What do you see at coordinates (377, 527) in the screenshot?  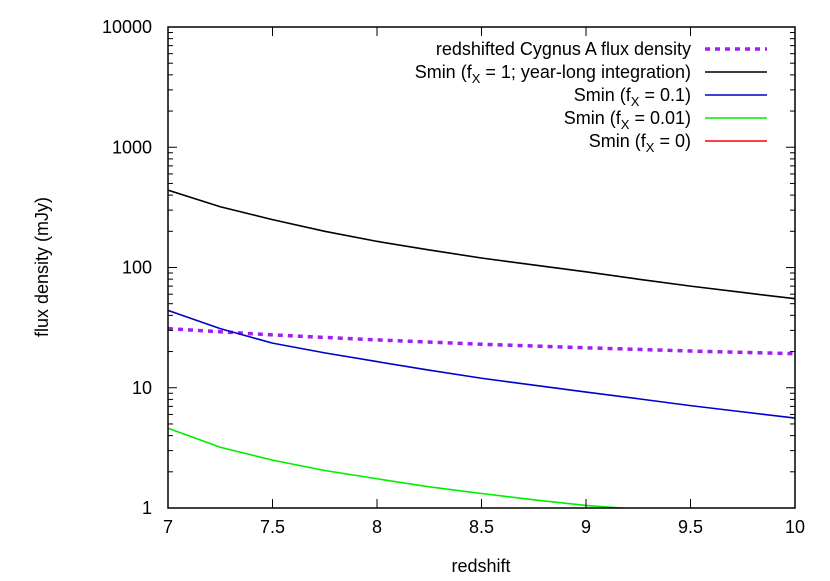 I see `x-tick-label: 8` at bounding box center [377, 527].